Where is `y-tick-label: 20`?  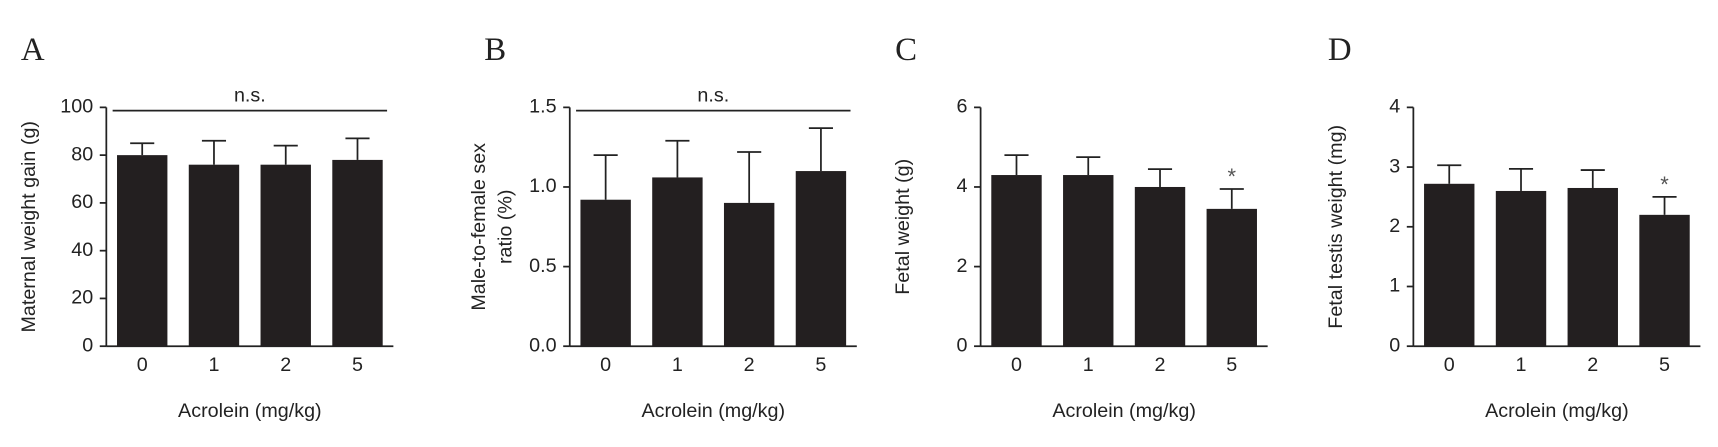 y-tick-label: 20 is located at coordinates (82, 298).